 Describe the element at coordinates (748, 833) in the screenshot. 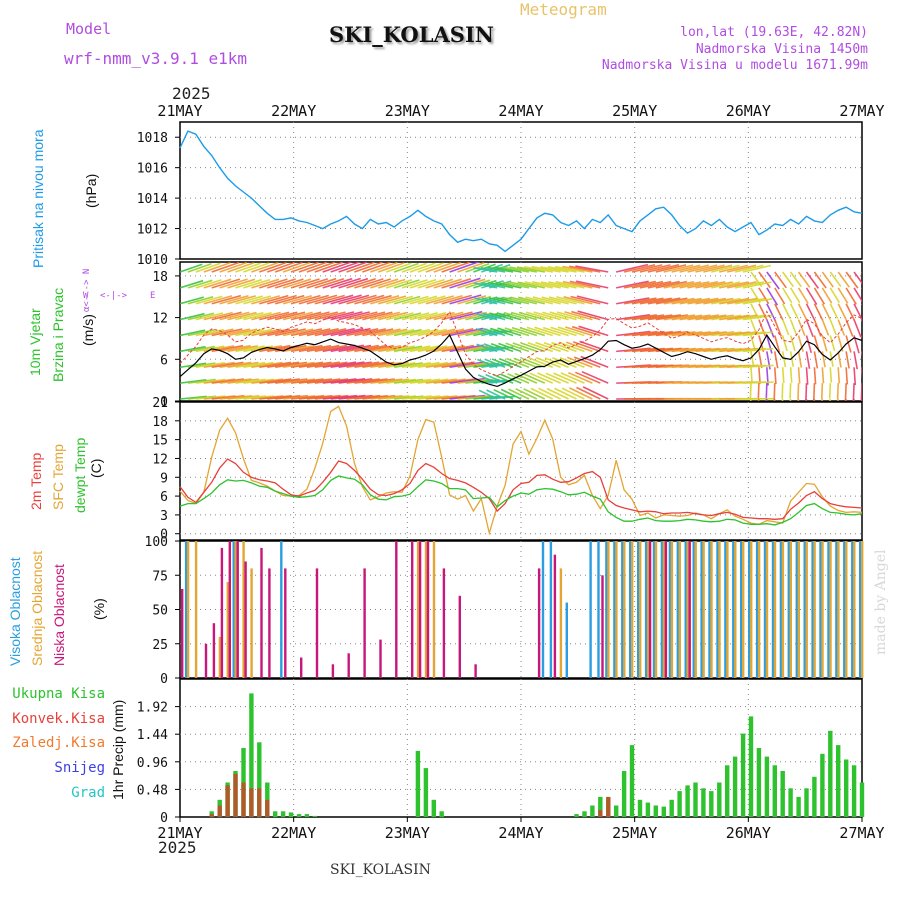

I see `x-day-label-bottom: 26MAY` at that location.